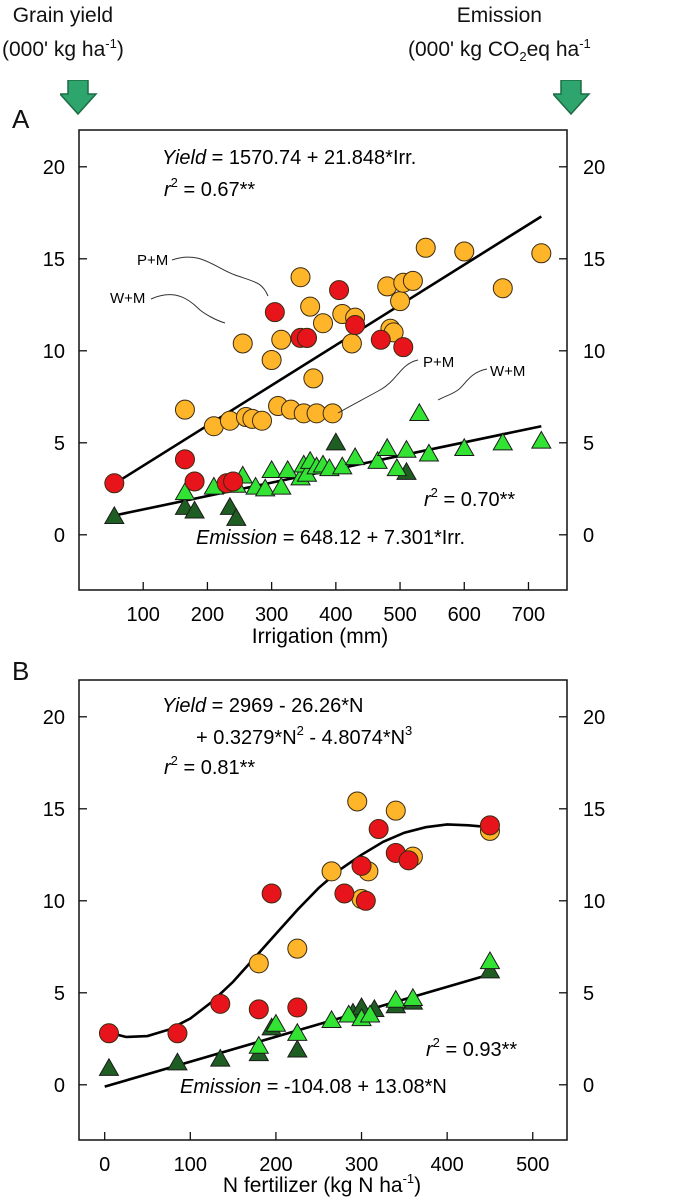 The image size is (677, 1200). Describe the element at coordinates (63, 48) in the screenshot. I see `left-heading-line2: (000' kg ha-1)` at that location.